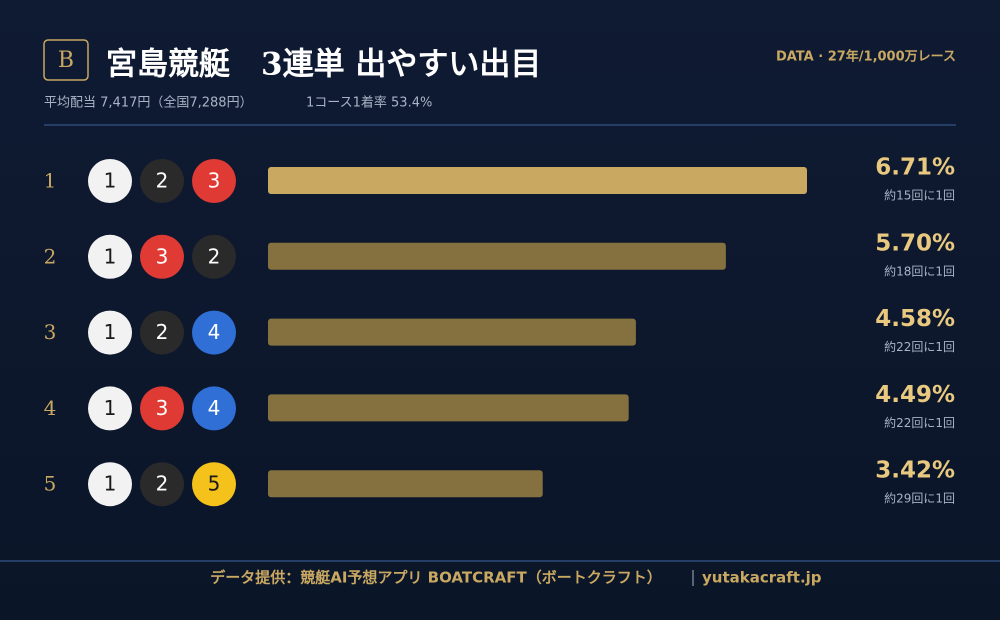 This screenshot has width=1000, height=620. What do you see at coordinates (148, 103) in the screenshot?
I see `subtitle: 平均配当 7,417円（全国7,288円）` at bounding box center [148, 103].